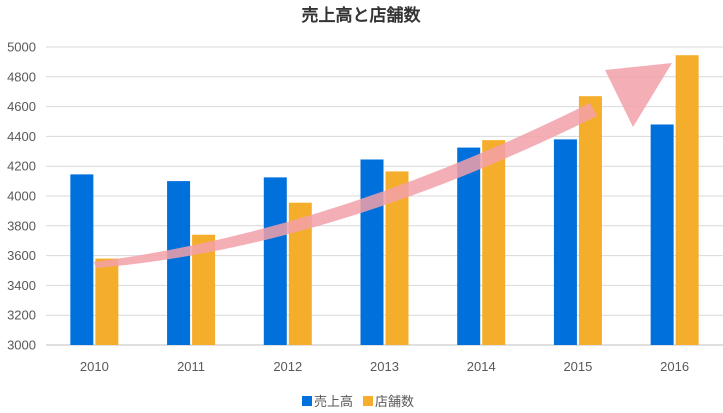 The width and height of the screenshot is (723, 413). I want to click on x-tick-label: 2016, so click(674, 366).